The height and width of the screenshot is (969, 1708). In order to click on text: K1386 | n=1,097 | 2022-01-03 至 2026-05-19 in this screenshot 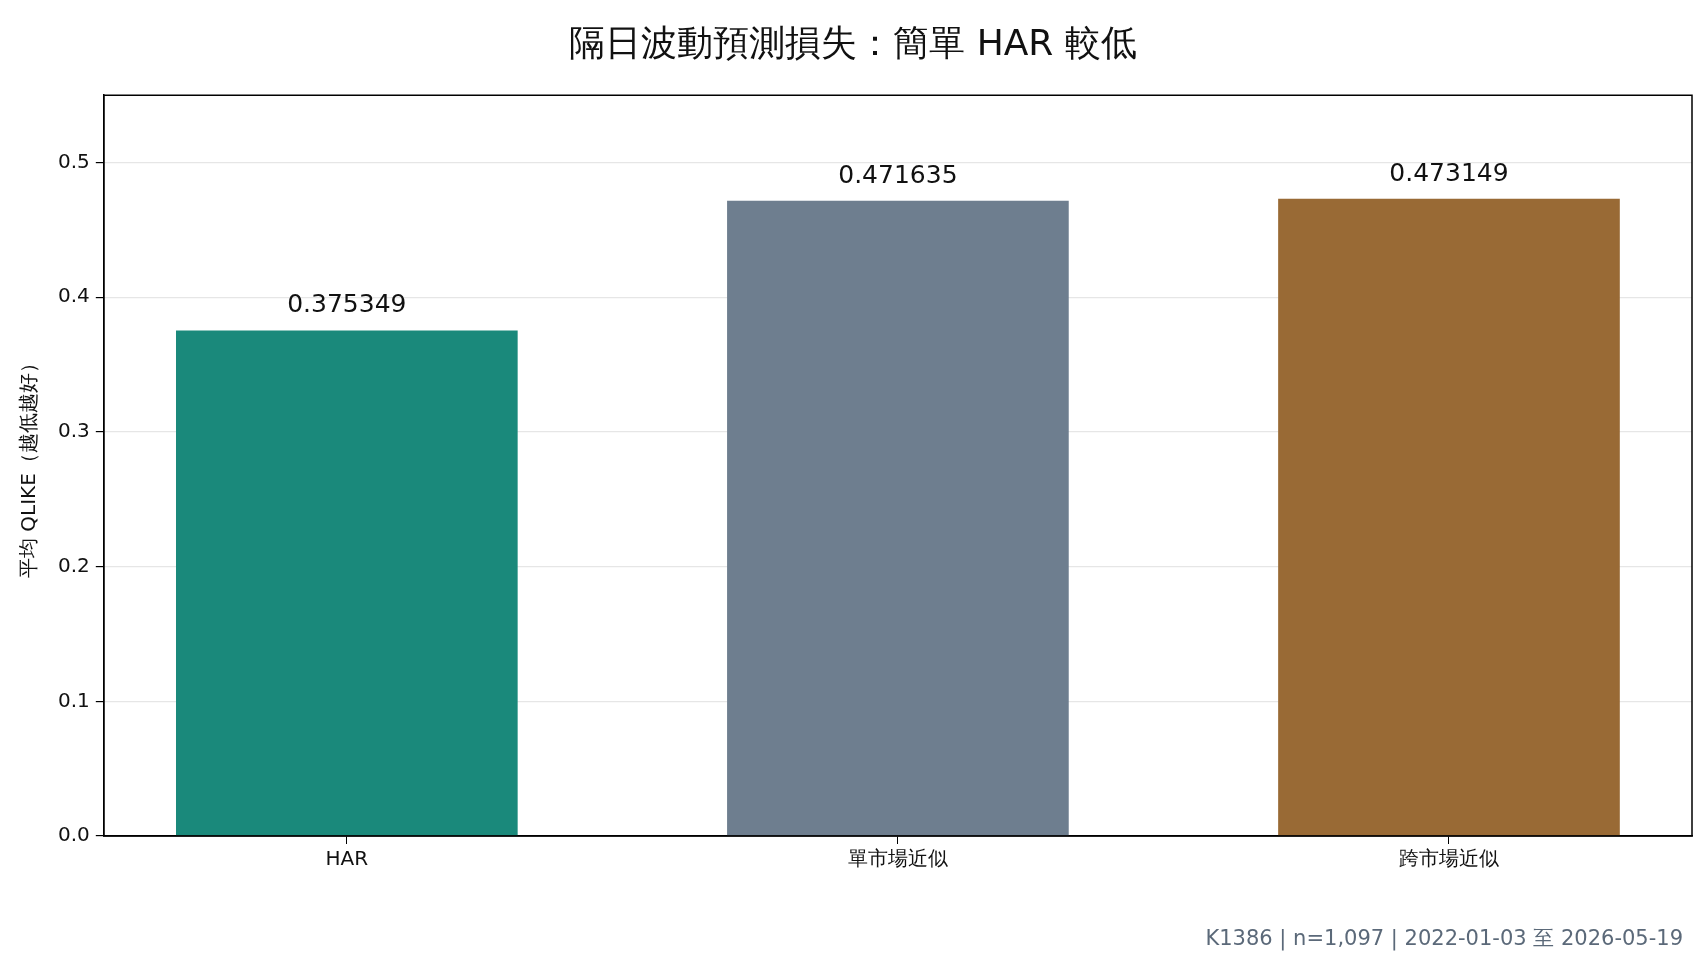, I will do `click(1444, 938)`.